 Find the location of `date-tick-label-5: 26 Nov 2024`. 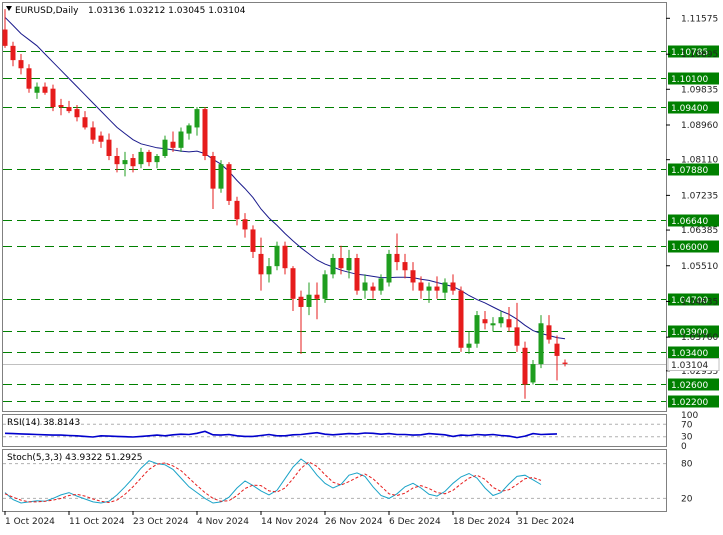

date-tick-label-5: 26 Nov 2024 is located at coordinates (354, 522).